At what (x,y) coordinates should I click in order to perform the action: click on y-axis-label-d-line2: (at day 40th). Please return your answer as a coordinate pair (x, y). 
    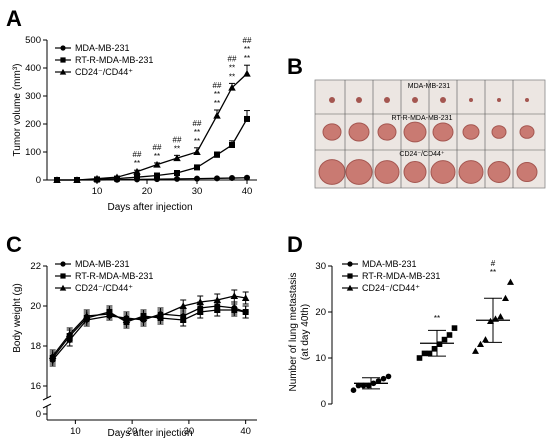
    Looking at the image, I should click on (305, 332).